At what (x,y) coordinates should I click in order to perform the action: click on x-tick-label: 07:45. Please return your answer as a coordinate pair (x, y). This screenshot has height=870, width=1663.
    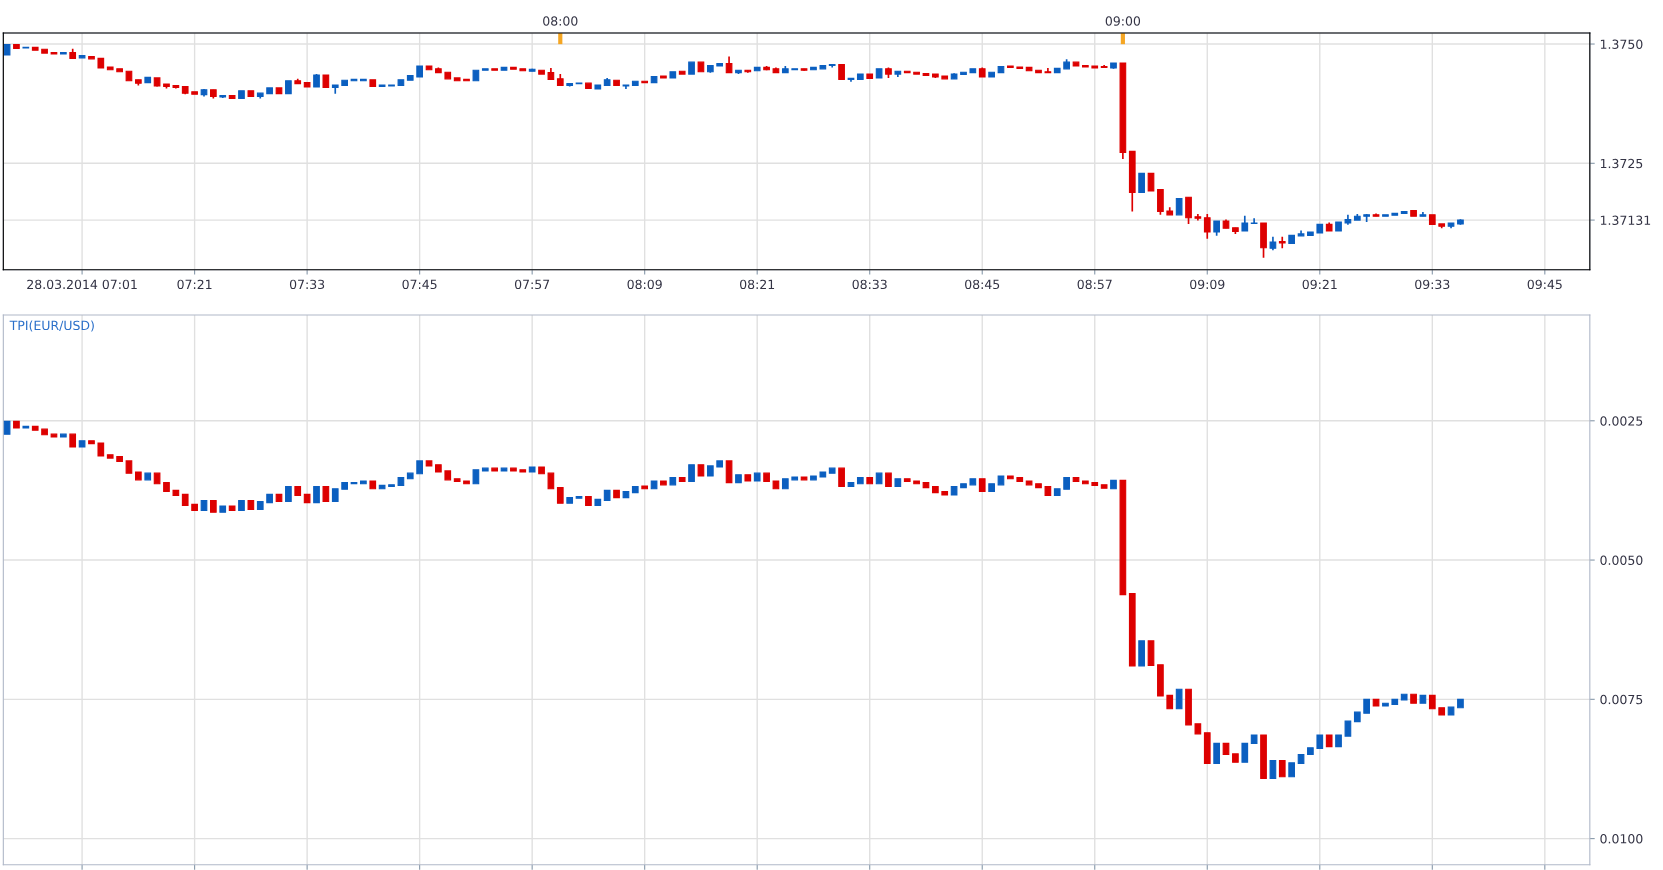
    Looking at the image, I should click on (419, 284).